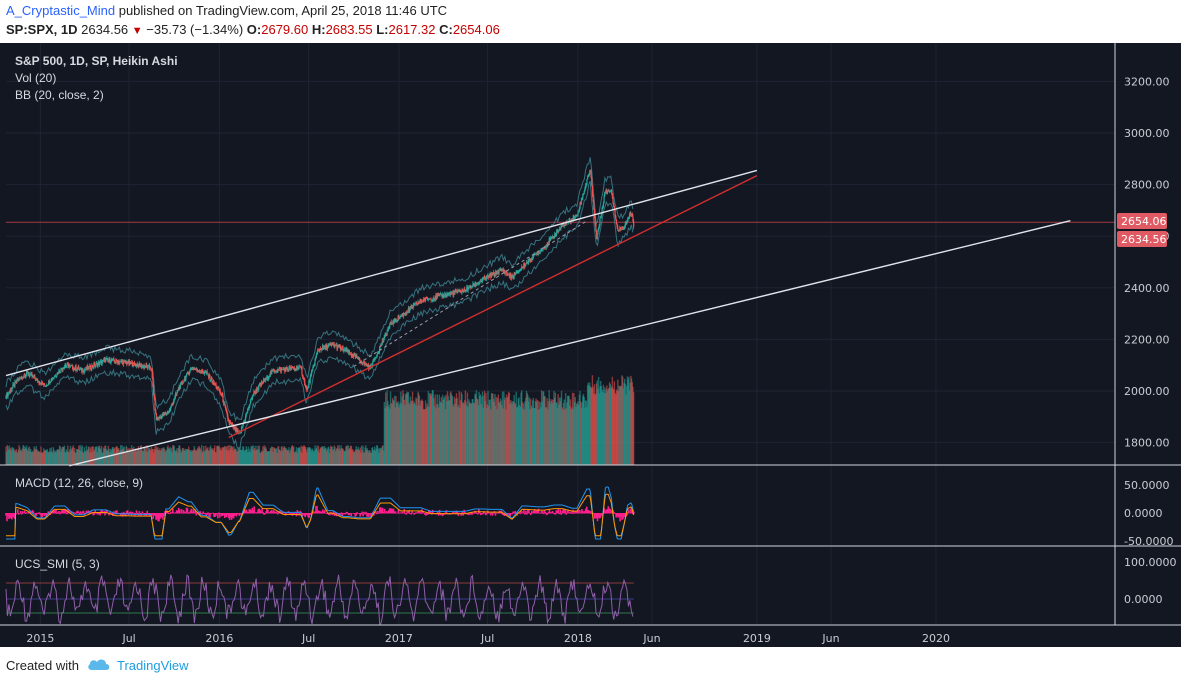  Describe the element at coordinates (487, 638) in the screenshot. I see `x-tick-label: Jul` at that location.